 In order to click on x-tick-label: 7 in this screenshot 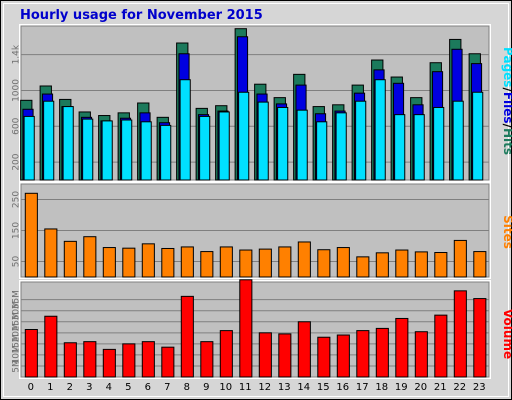, I will do `click(167, 387)`.